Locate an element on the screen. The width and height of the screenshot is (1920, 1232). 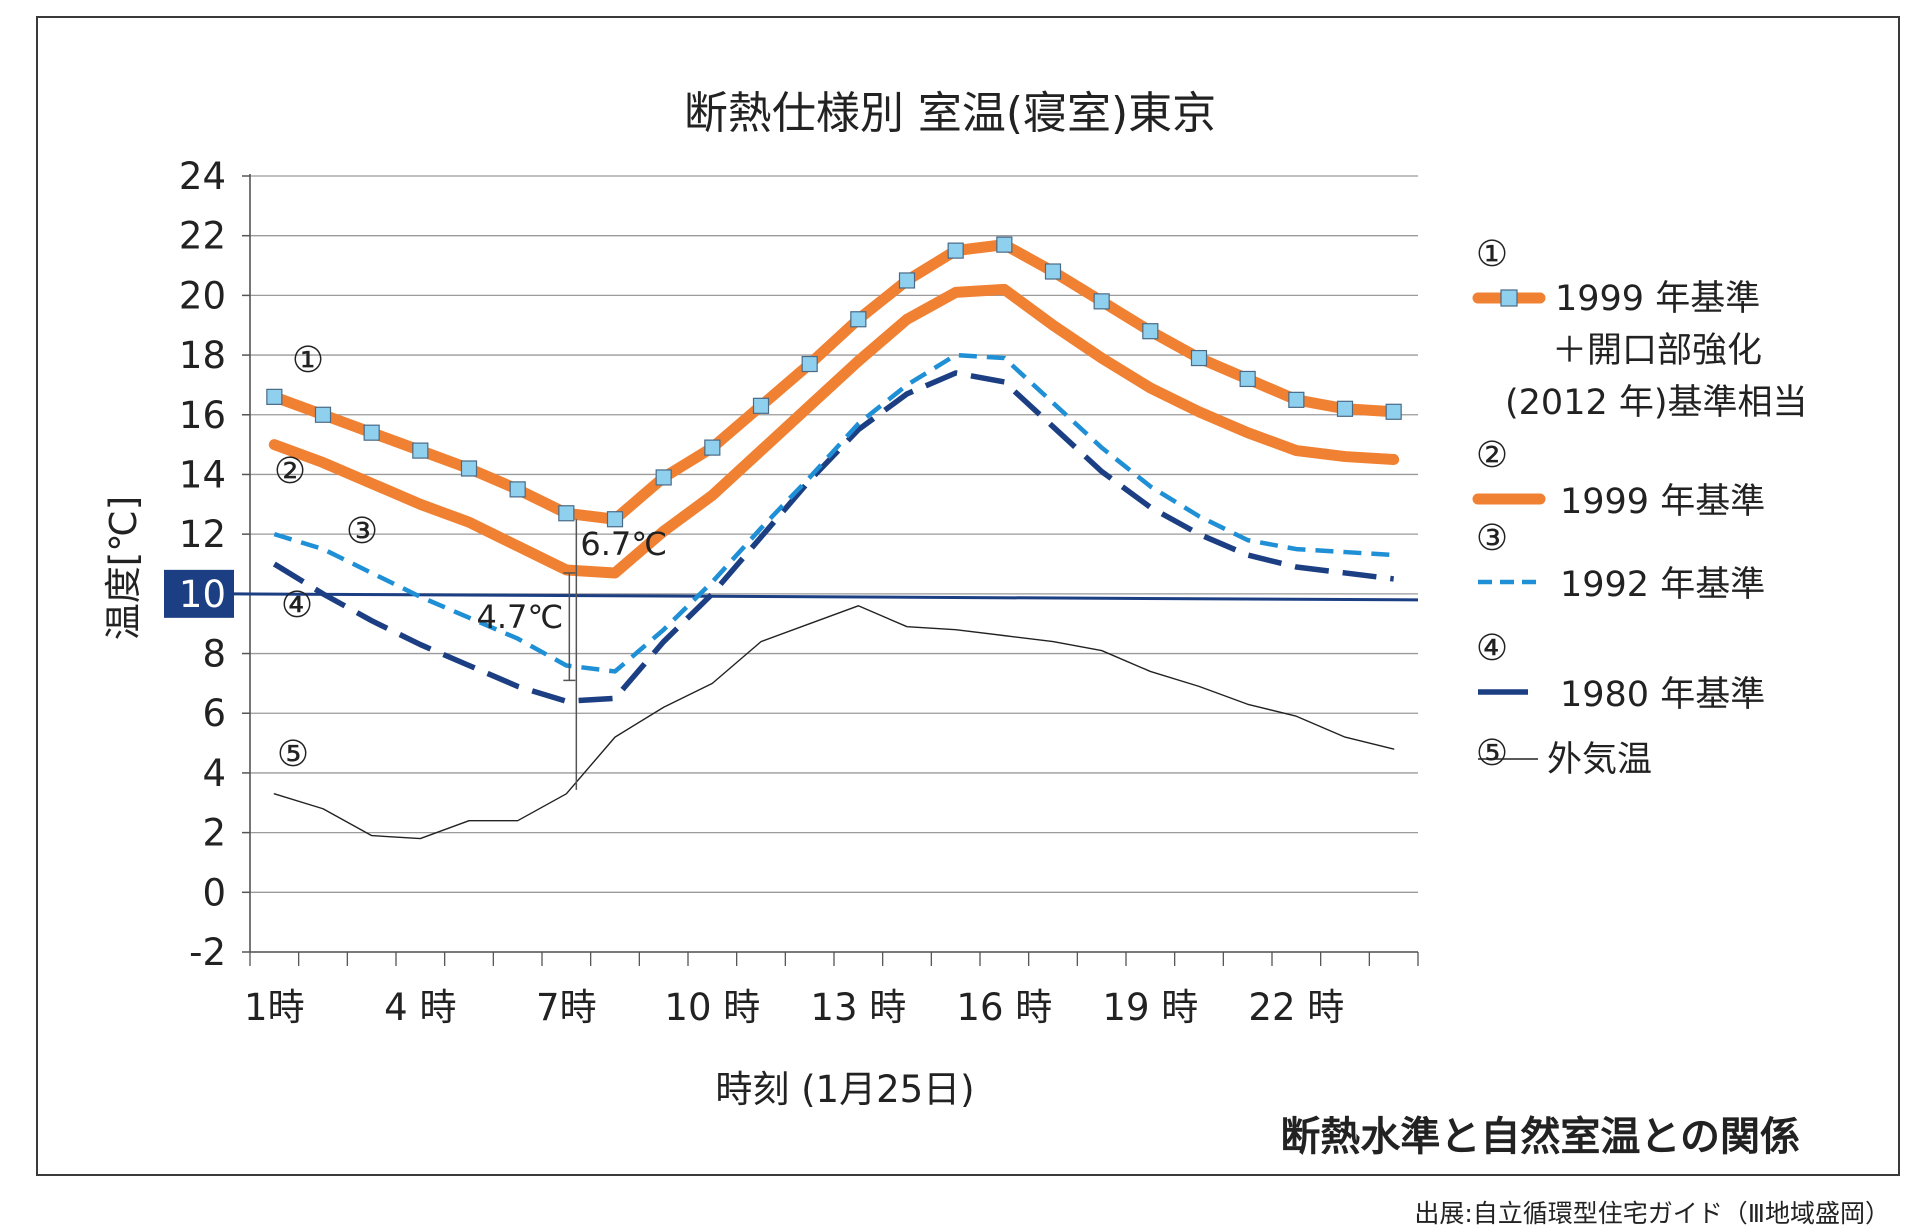
legend-label-1: (2012 年)基準相当 is located at coordinates (1656, 403).